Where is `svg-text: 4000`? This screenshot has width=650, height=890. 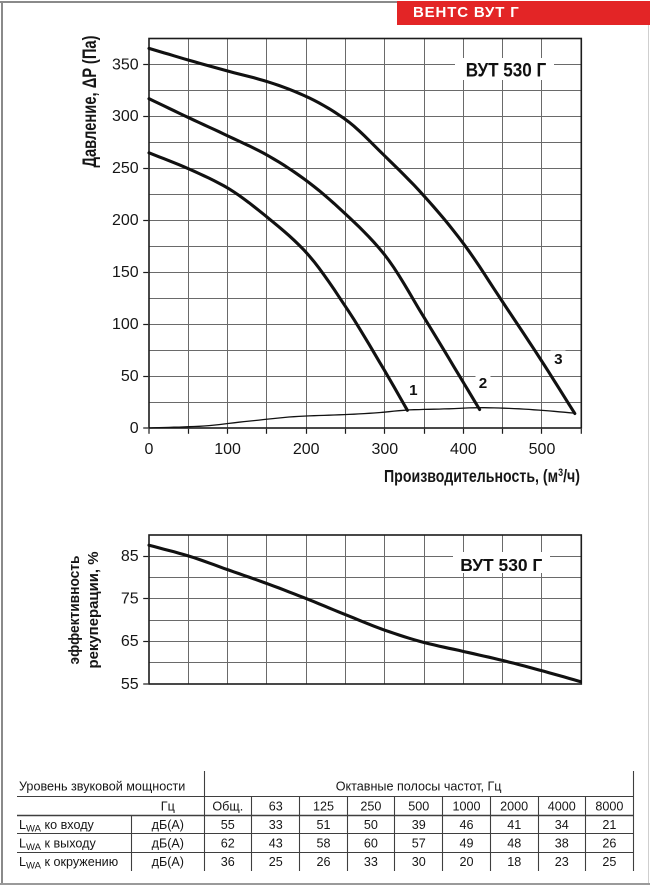
svg-text: 4000 is located at coordinates (562, 806).